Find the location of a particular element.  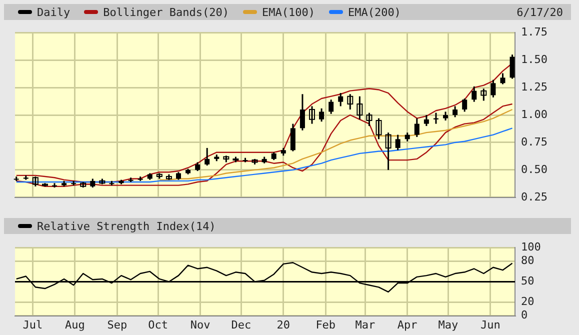

x-tick-label: Mar is located at coordinates (365, 325).